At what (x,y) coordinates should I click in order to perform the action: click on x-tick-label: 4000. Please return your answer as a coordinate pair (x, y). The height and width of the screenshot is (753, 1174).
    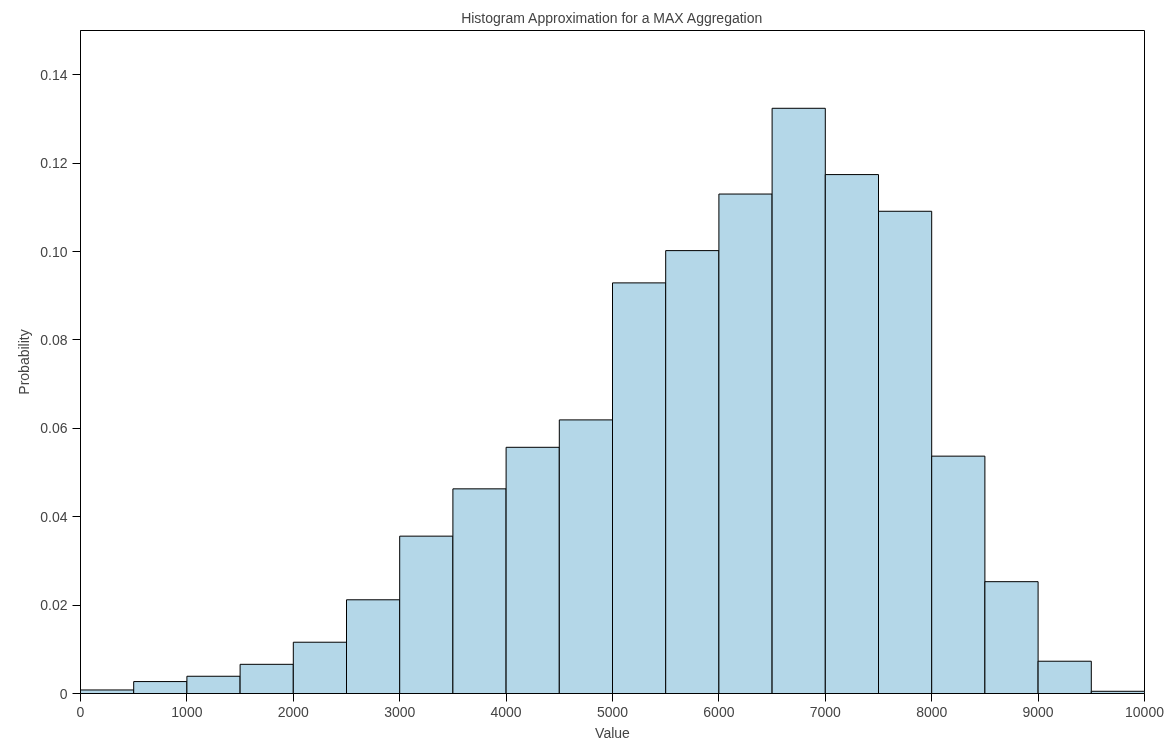
    Looking at the image, I should click on (506, 711).